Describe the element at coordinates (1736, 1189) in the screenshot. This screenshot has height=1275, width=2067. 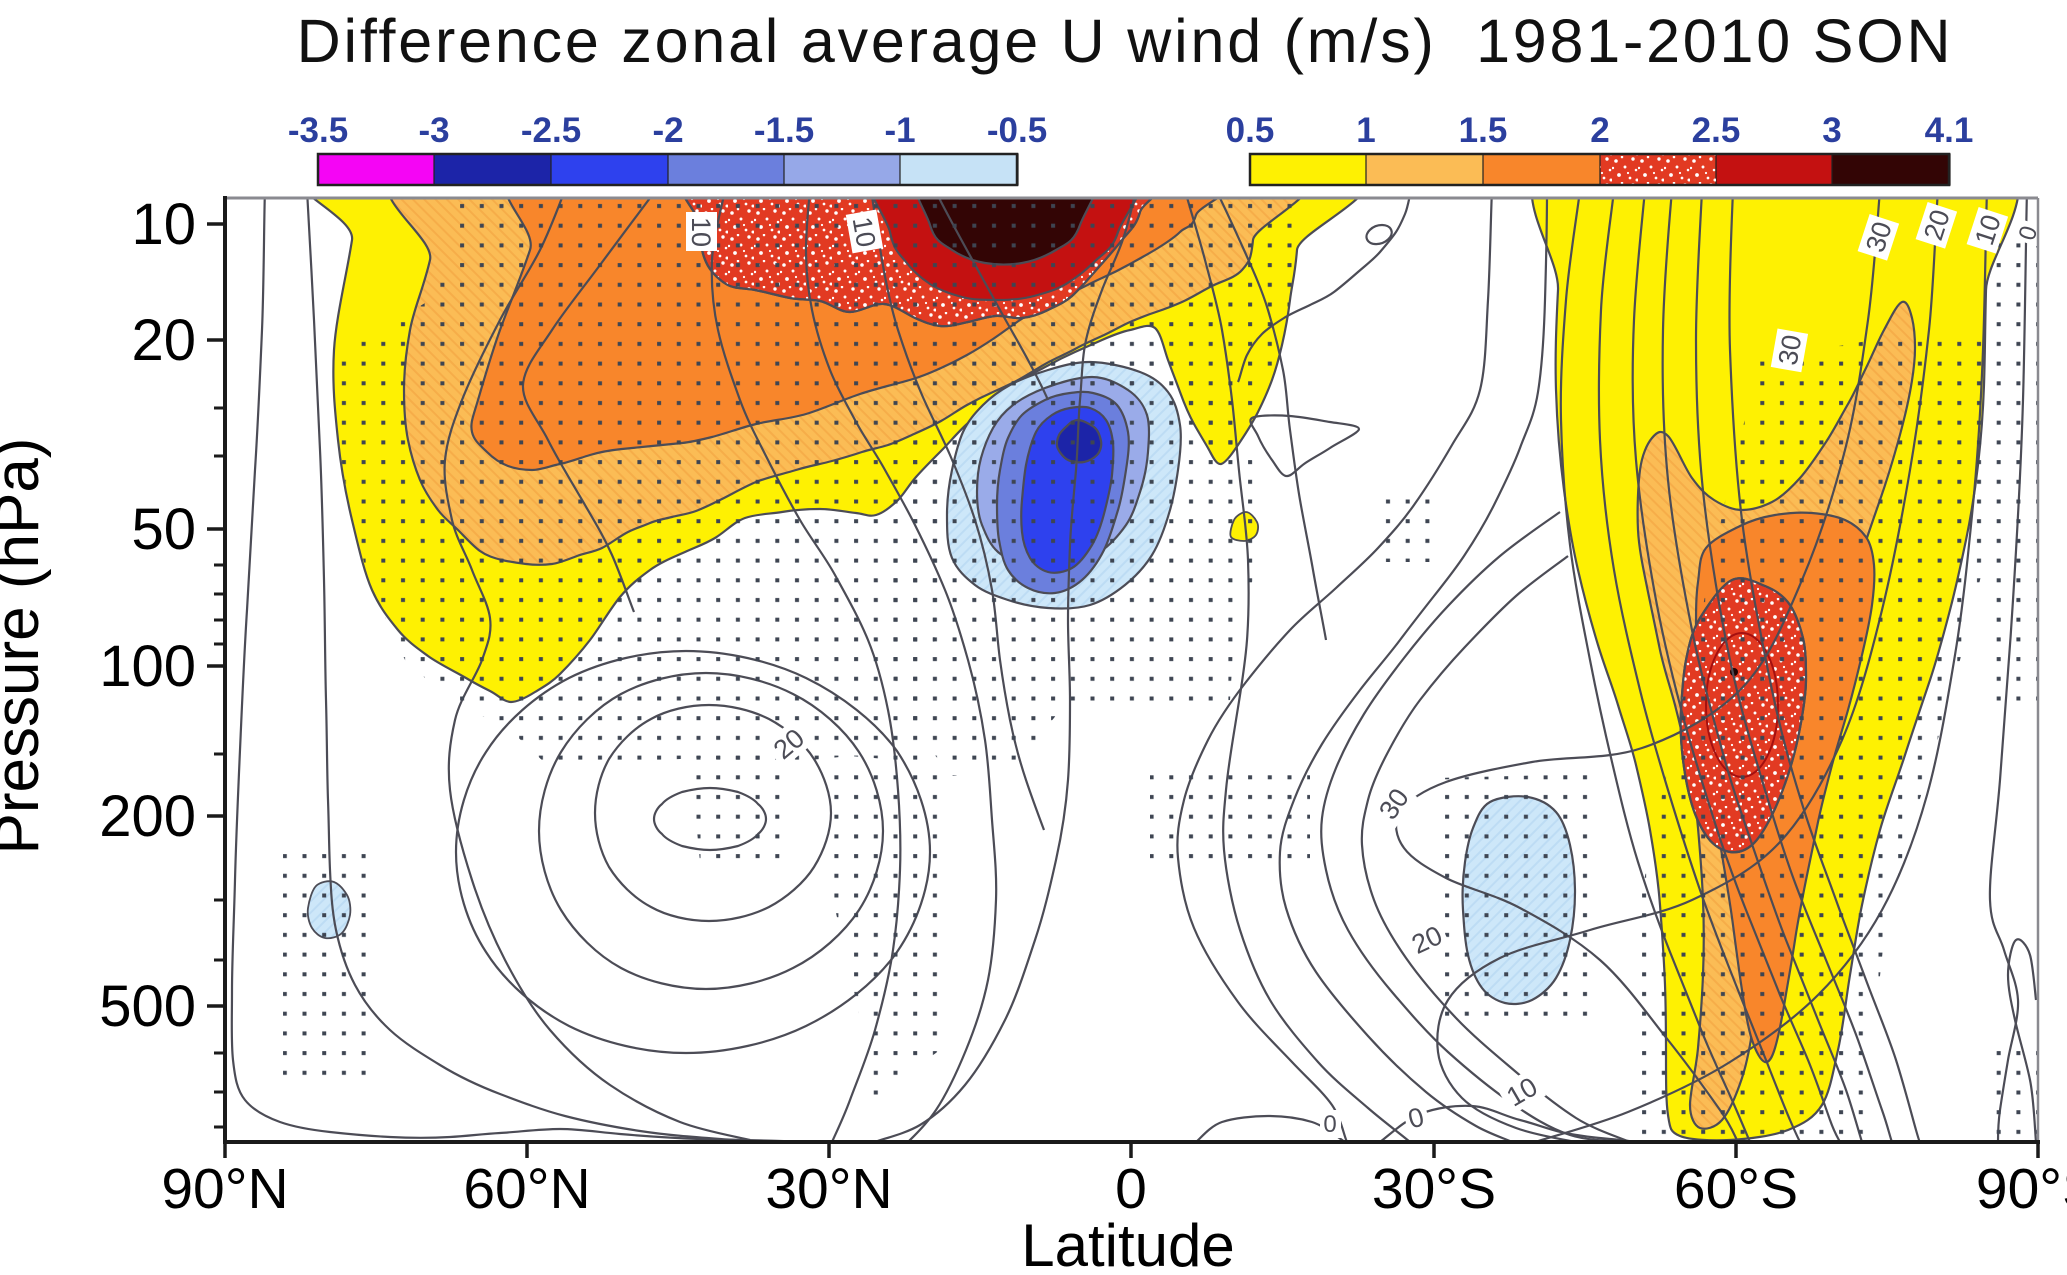
I see `svg-text: 60°S` at that location.